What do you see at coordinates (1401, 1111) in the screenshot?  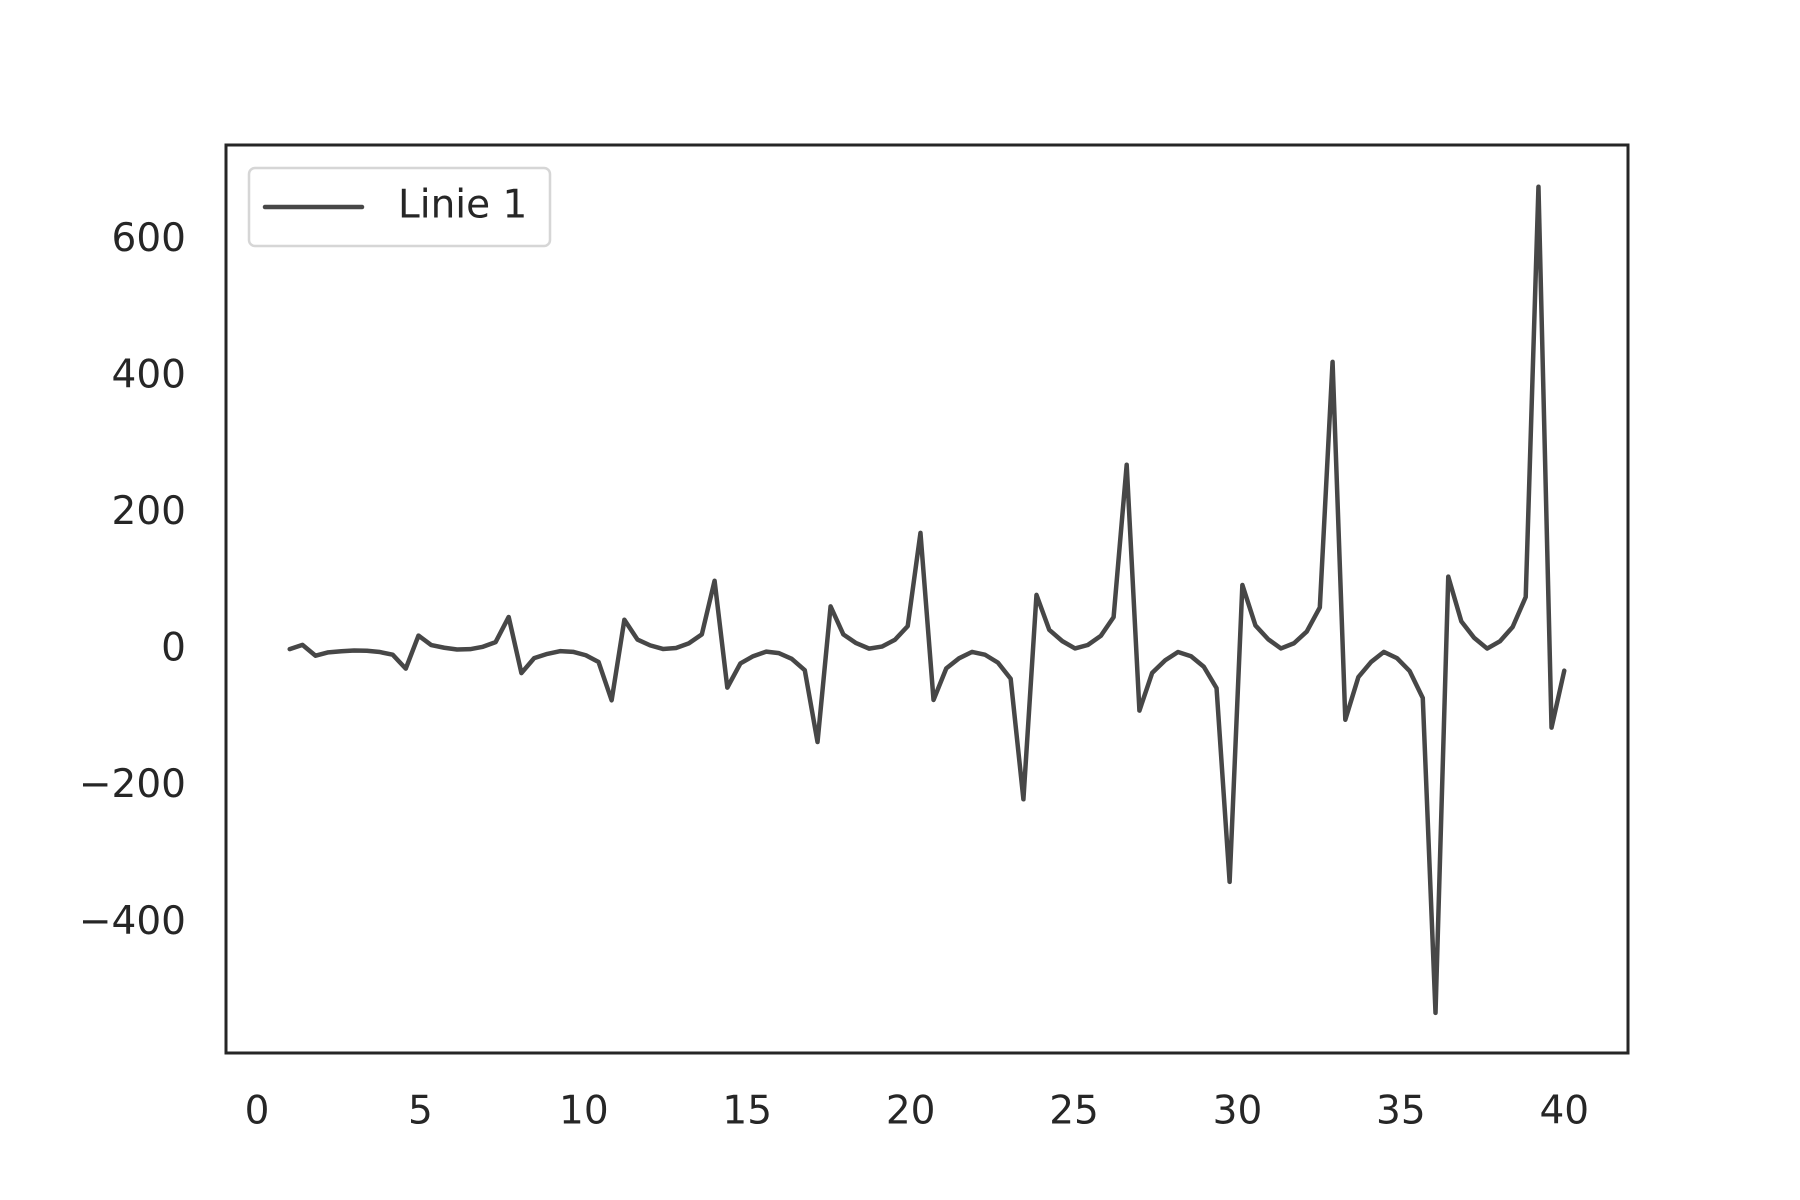 I see `x-tick-label: 35` at bounding box center [1401, 1111].